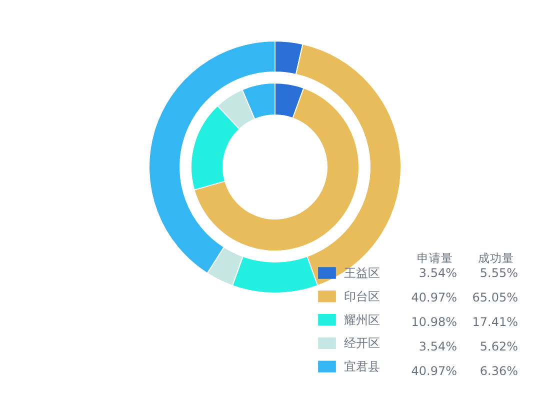  Describe the element at coordinates (495, 322) in the screenshot. I see `data-label: 17.41%` at that location.